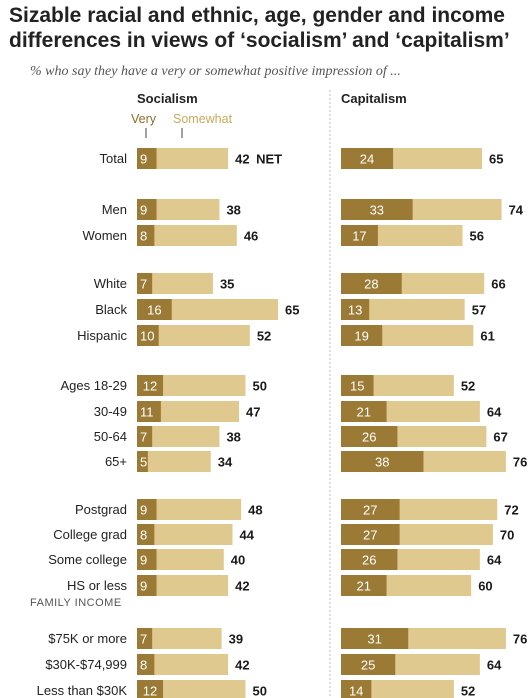 This screenshot has height=698, width=530. I want to click on capitalism-very-value: 24, so click(367, 159).